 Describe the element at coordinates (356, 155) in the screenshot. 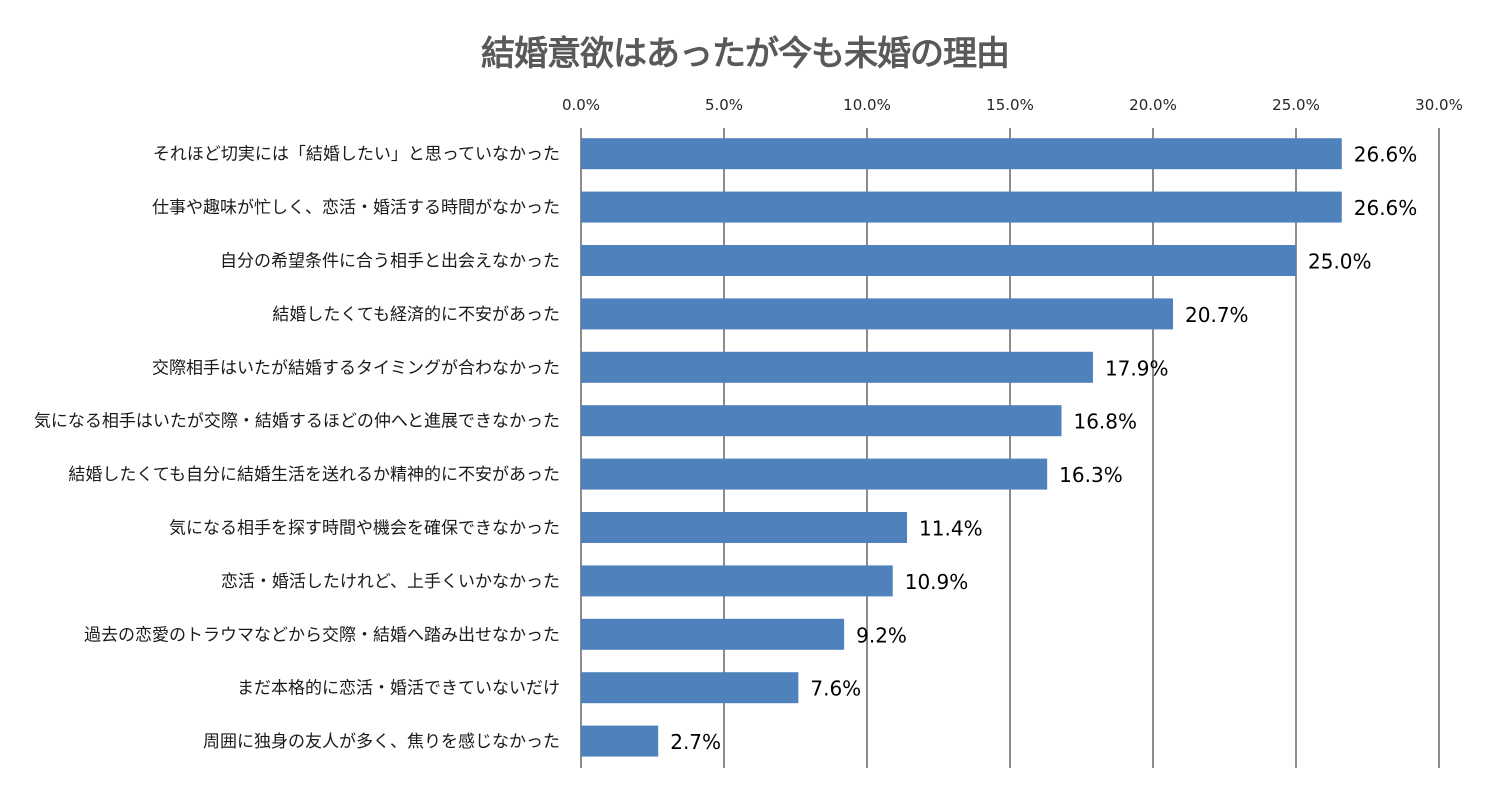

I see `category-label: それほど切実には「結婚したい」と思っていなかった` at that location.